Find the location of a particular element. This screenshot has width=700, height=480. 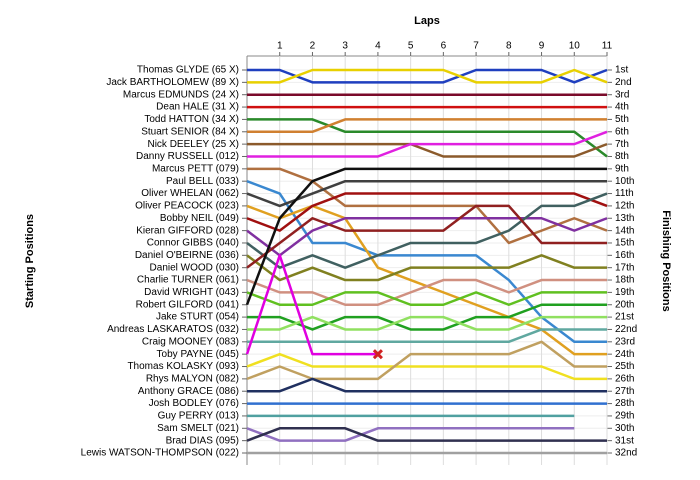

legend-label: Andreas LASKARATOS (032) is located at coordinates (173, 329).